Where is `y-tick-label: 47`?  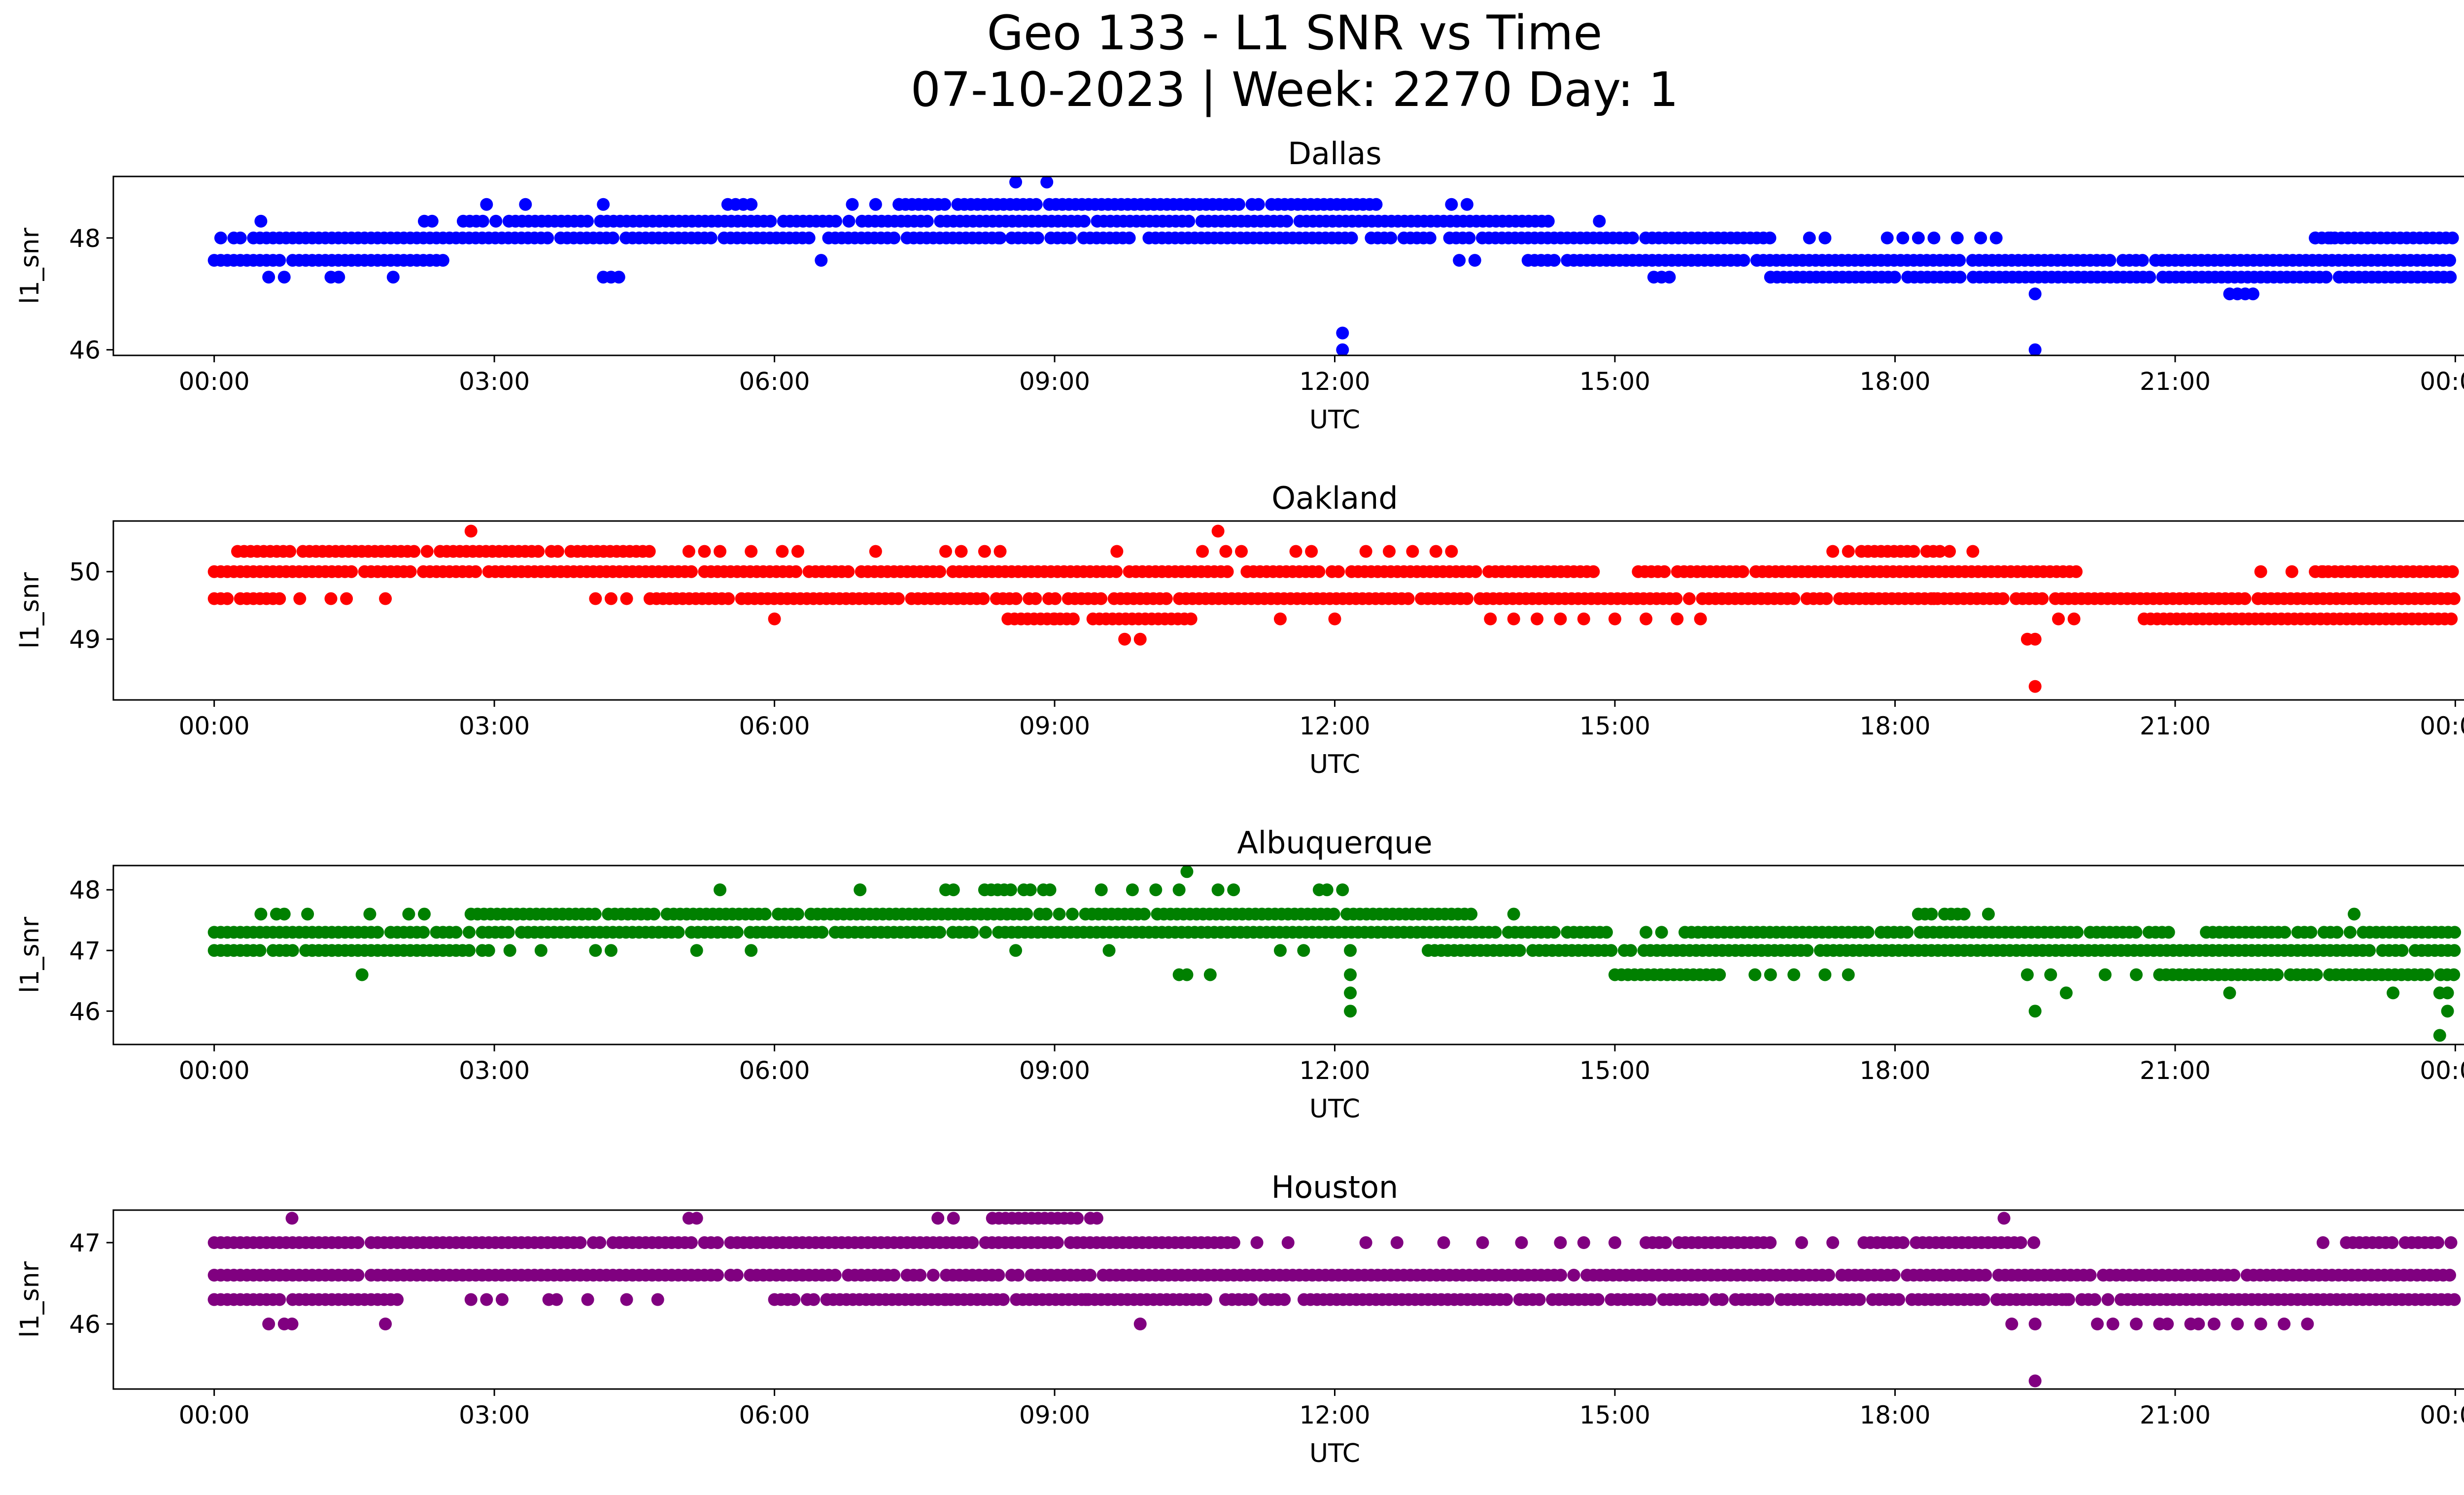 y-tick-label: 47 is located at coordinates (85, 951).